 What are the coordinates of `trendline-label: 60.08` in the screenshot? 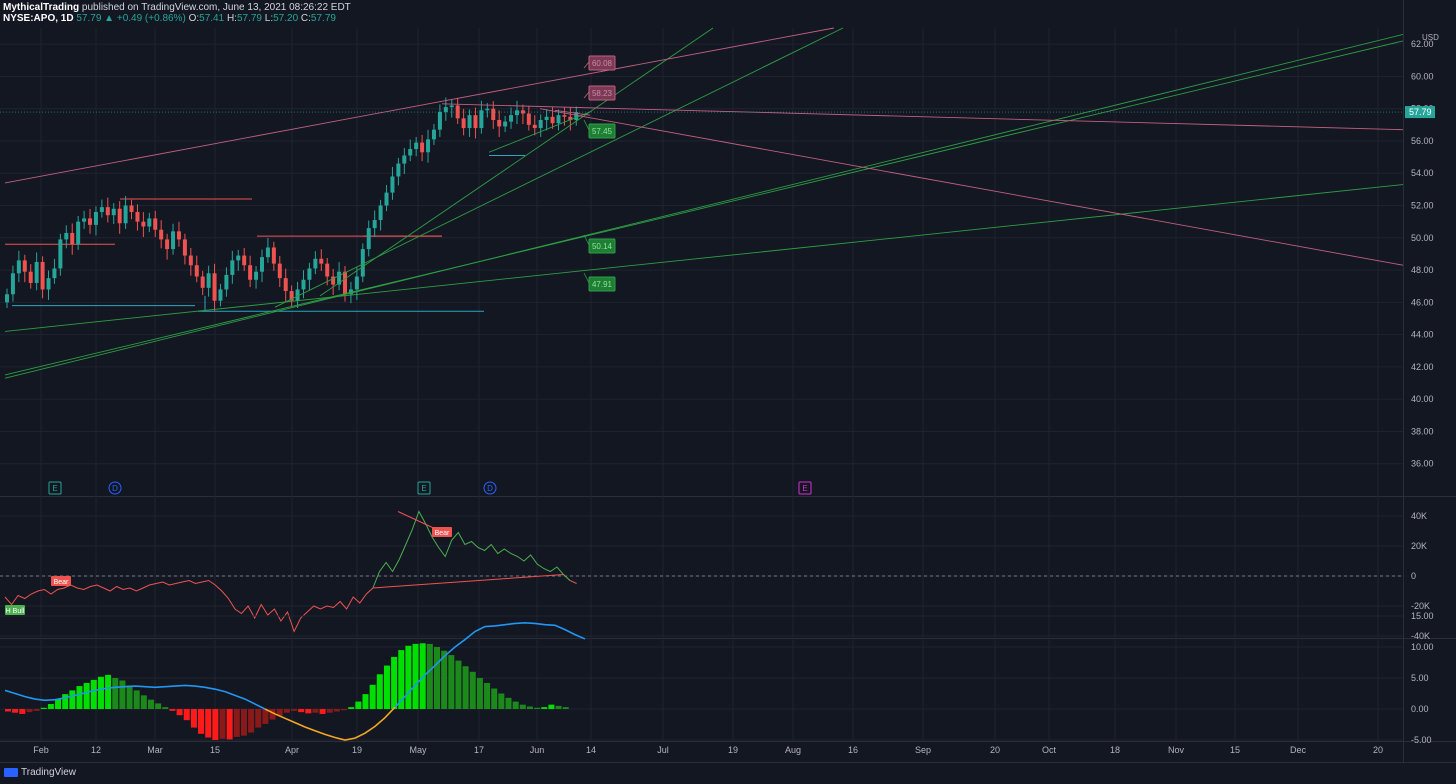 It's located at (602, 63).